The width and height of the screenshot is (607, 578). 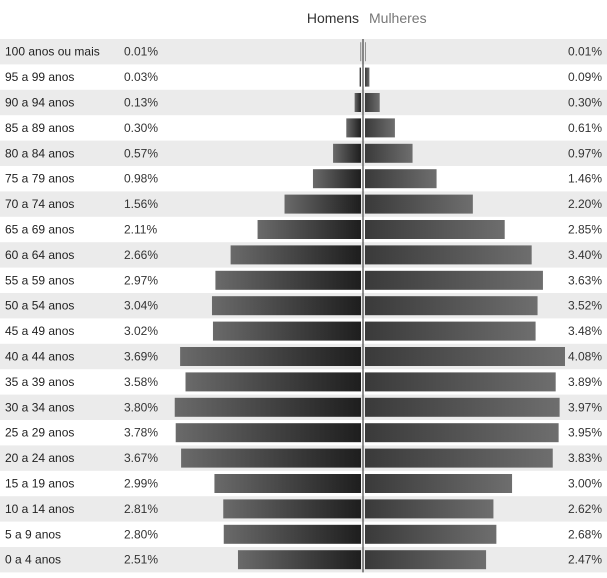 I want to click on female-value-label: 2.20%, so click(x=585, y=204).